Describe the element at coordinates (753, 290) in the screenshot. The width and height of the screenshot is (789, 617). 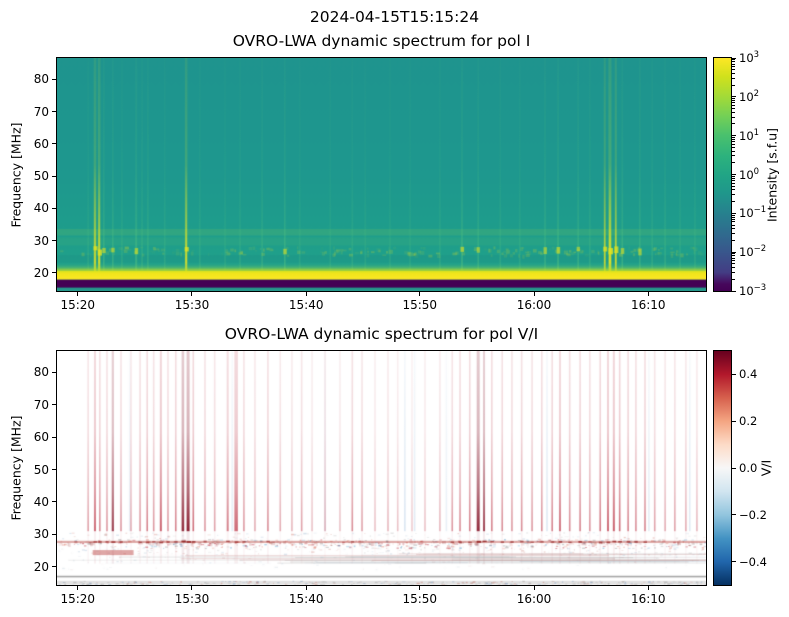
I see `colorbar-tick-label: 10⁻³` at that location.